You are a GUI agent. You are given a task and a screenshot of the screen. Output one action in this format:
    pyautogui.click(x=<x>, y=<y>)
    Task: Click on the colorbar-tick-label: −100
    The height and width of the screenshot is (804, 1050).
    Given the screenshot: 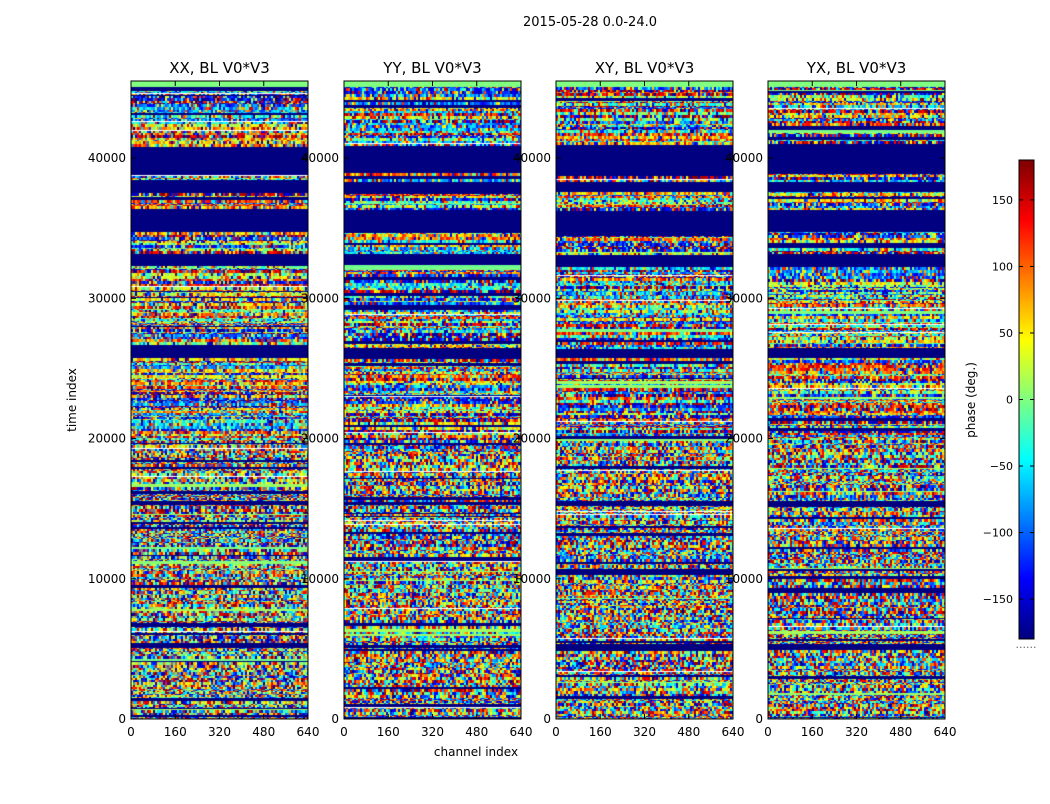 What is the action you would take?
    pyautogui.click(x=998, y=533)
    